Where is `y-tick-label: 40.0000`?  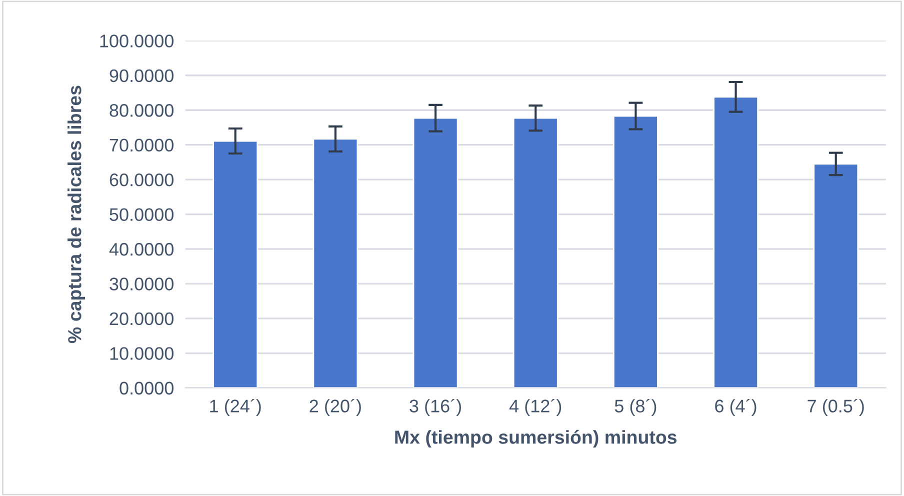 y-tick-label: 40.0000 is located at coordinates (141, 249).